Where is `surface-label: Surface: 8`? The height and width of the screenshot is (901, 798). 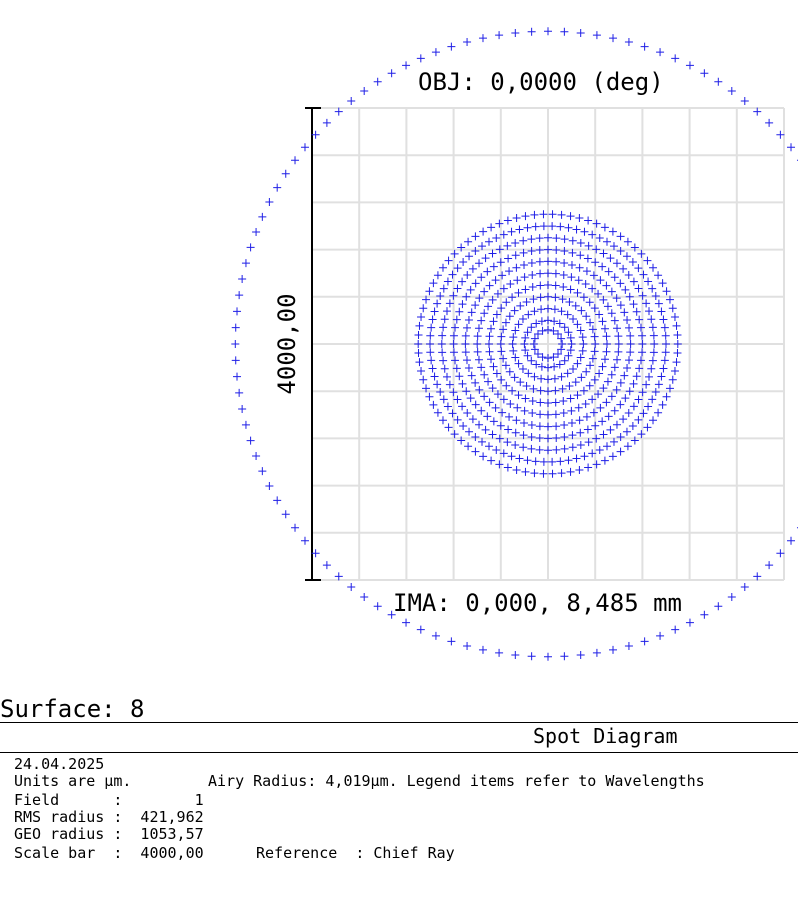 surface-label: Surface: 8 is located at coordinates (72, 709).